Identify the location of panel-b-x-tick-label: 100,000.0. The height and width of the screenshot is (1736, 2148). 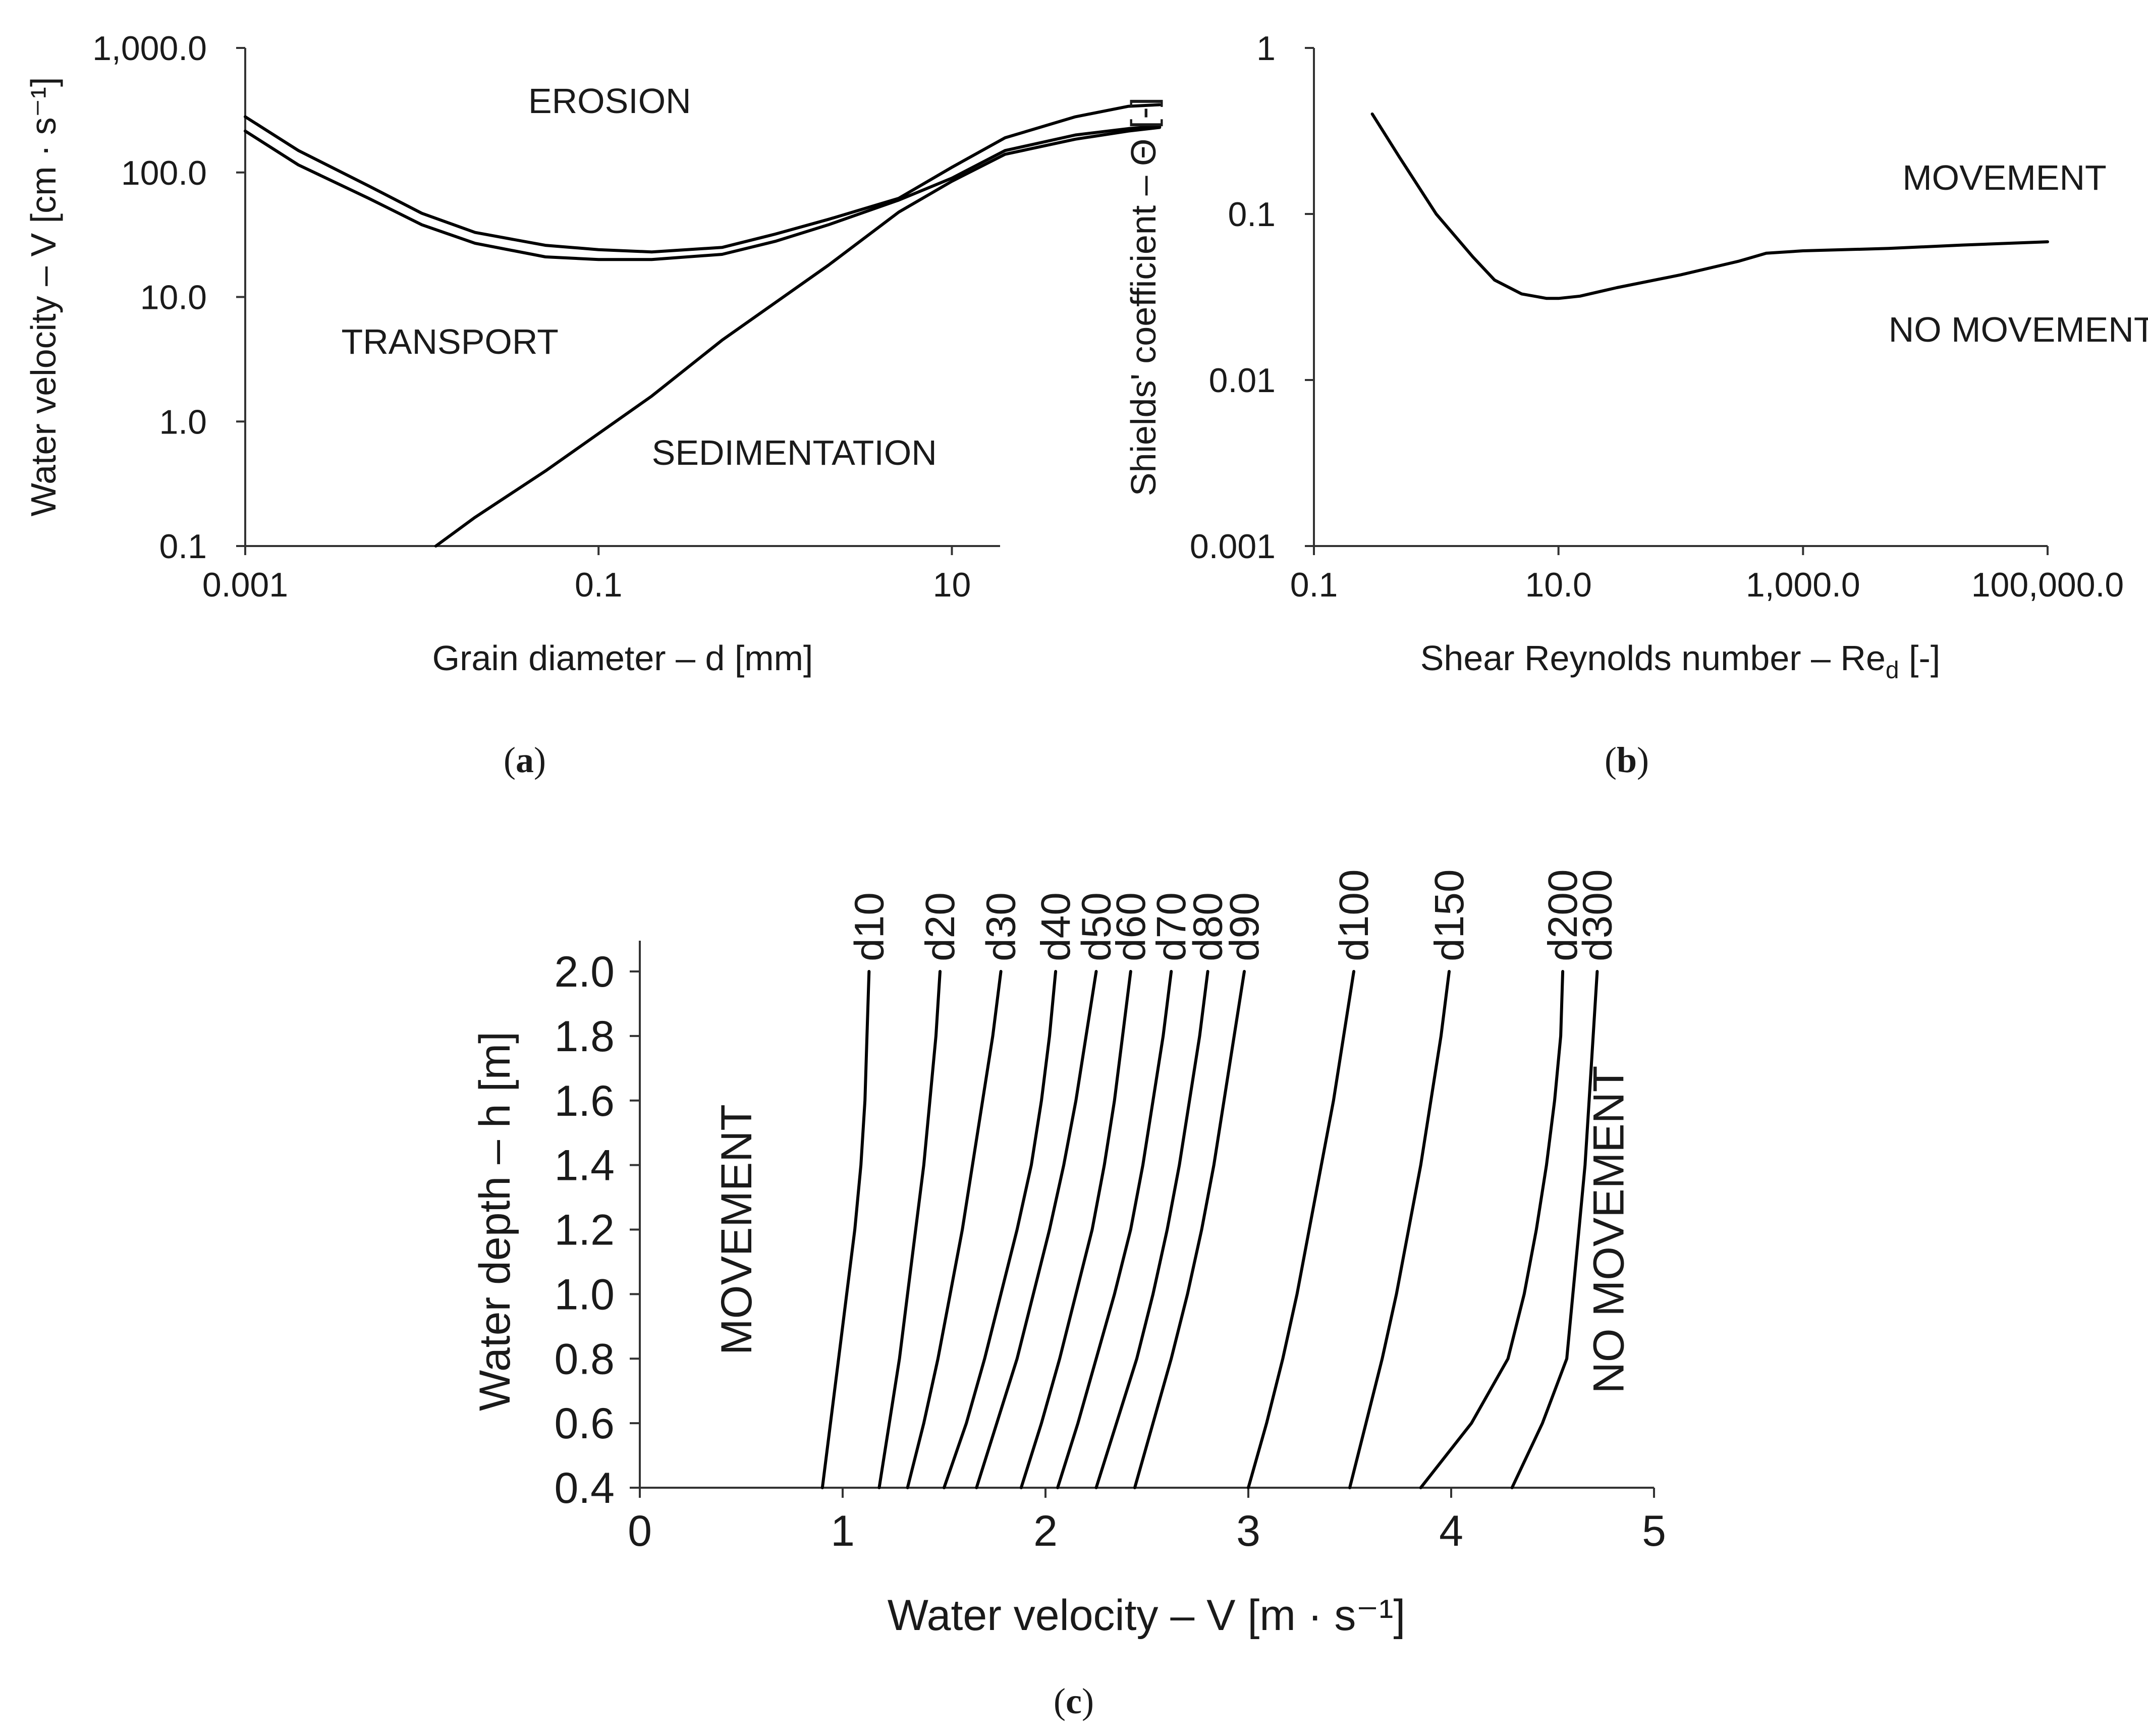
(2047, 585).